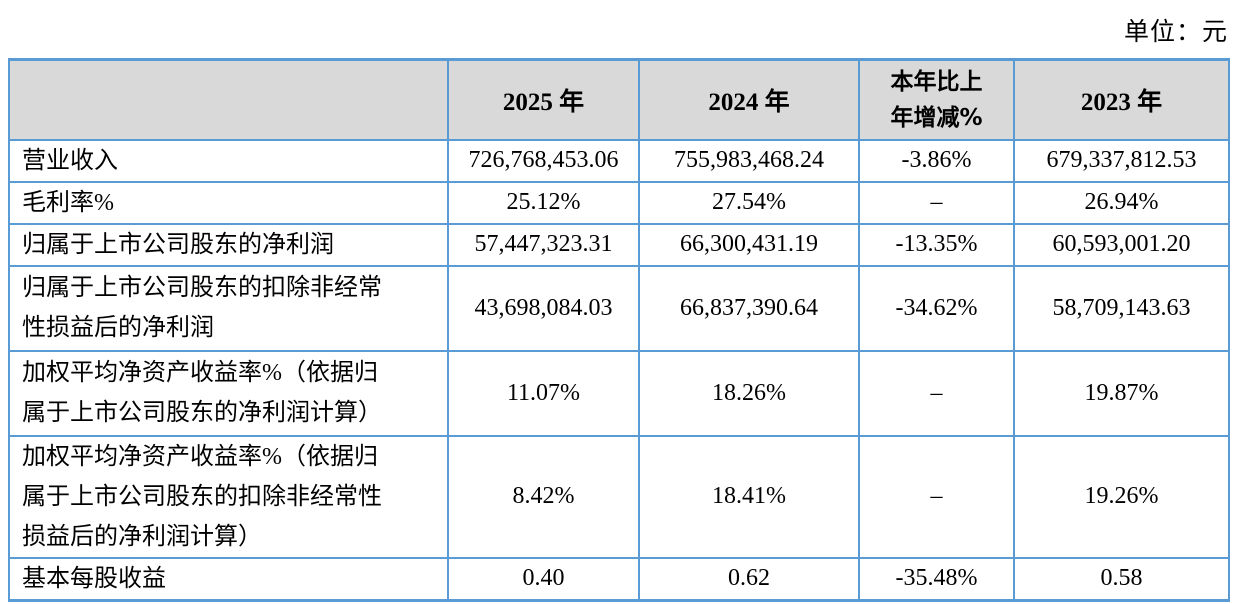 The image size is (1236, 604). I want to click on table-row-1: 毛利率% 25.12% 27.54% –26.94%, so click(619, 202).